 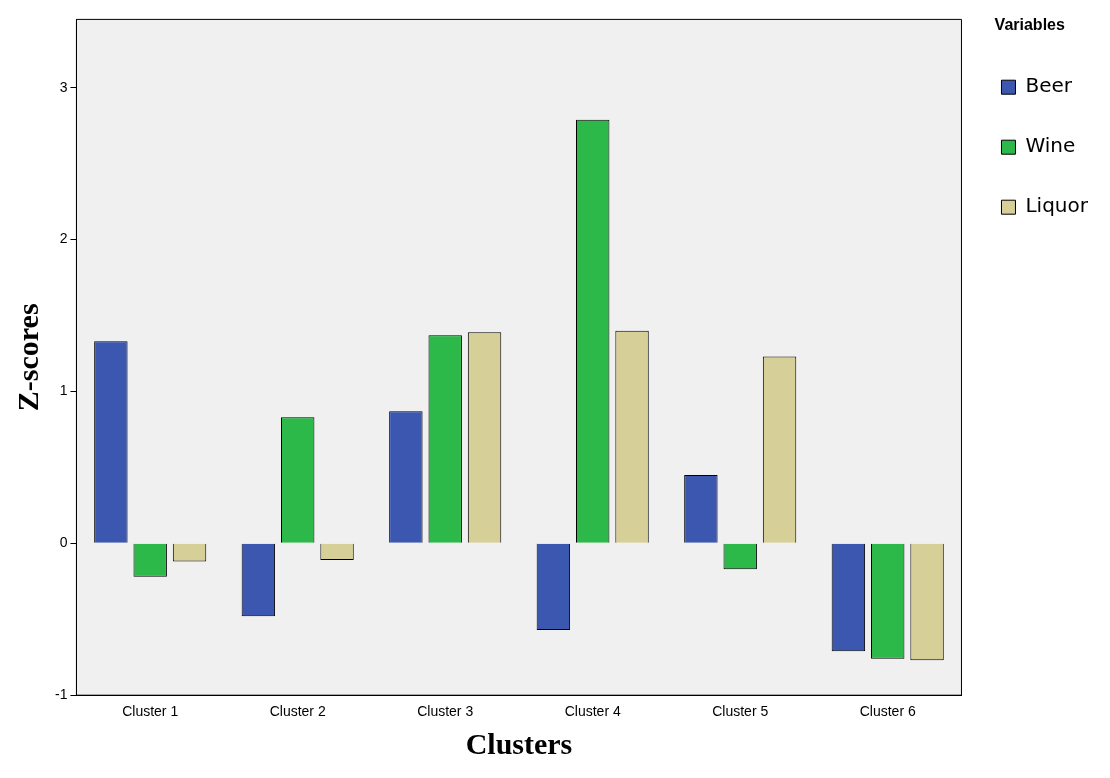 What do you see at coordinates (1057, 205) in the screenshot?
I see `legend-label: Liquor` at bounding box center [1057, 205].